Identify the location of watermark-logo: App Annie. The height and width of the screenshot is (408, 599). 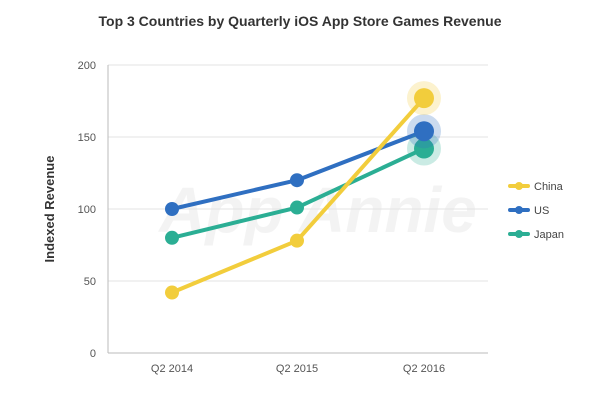
(317, 210).